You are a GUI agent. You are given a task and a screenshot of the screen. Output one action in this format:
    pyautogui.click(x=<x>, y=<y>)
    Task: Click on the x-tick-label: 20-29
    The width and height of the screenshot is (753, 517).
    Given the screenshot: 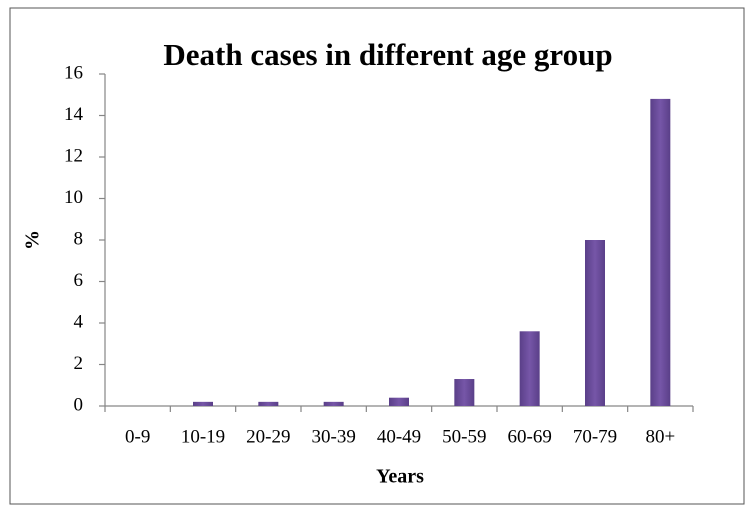 What is the action you would take?
    pyautogui.click(x=268, y=436)
    